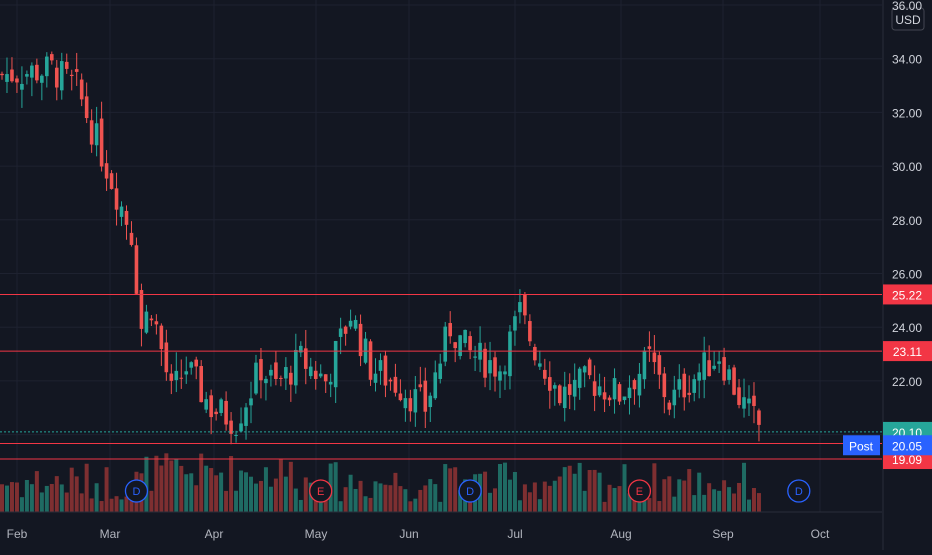  I want to click on currency-badge, so click(908, 19).